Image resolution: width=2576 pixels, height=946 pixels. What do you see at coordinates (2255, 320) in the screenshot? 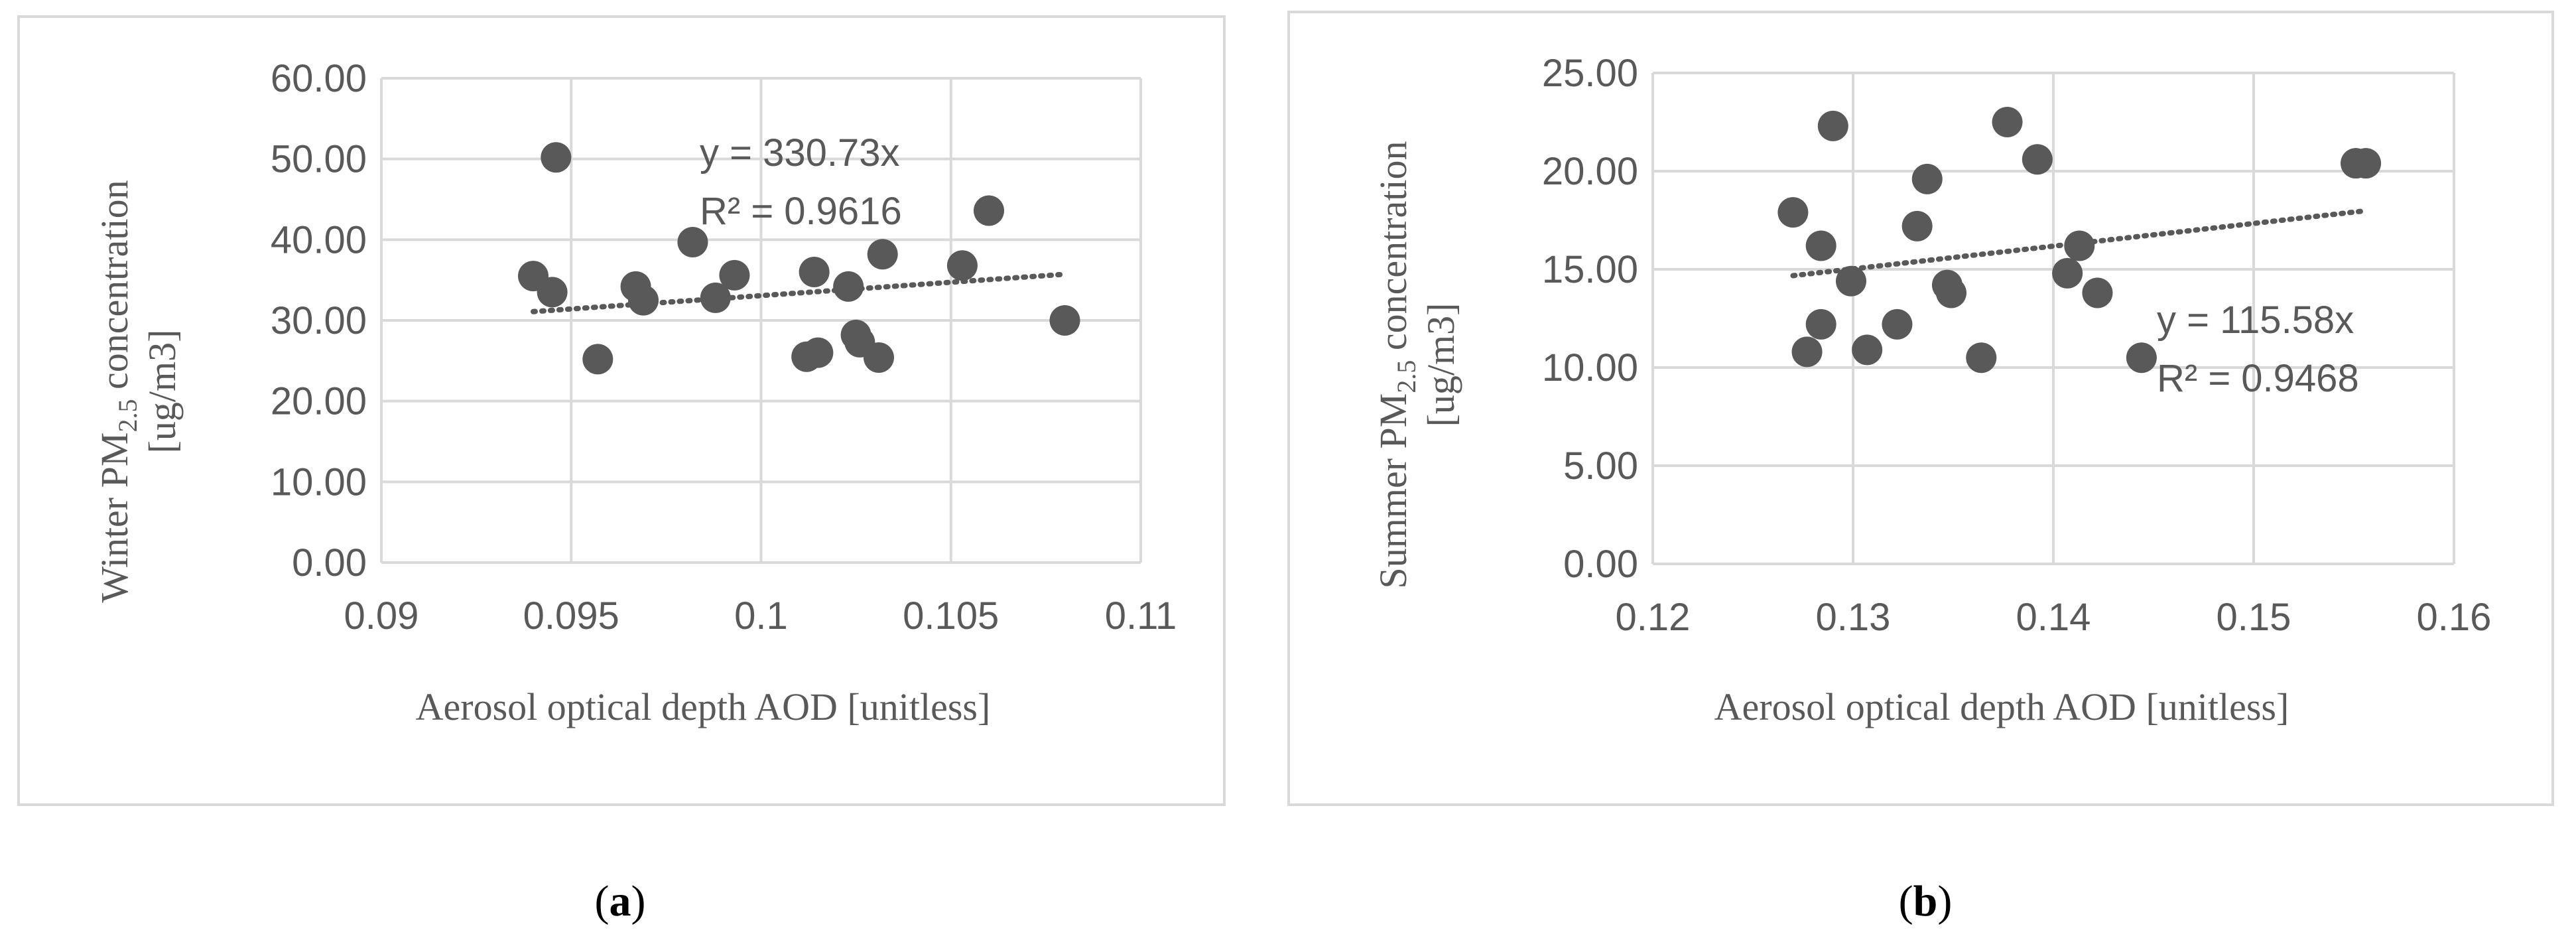
I see `chart-b-equation: y = 115.58x` at bounding box center [2255, 320].